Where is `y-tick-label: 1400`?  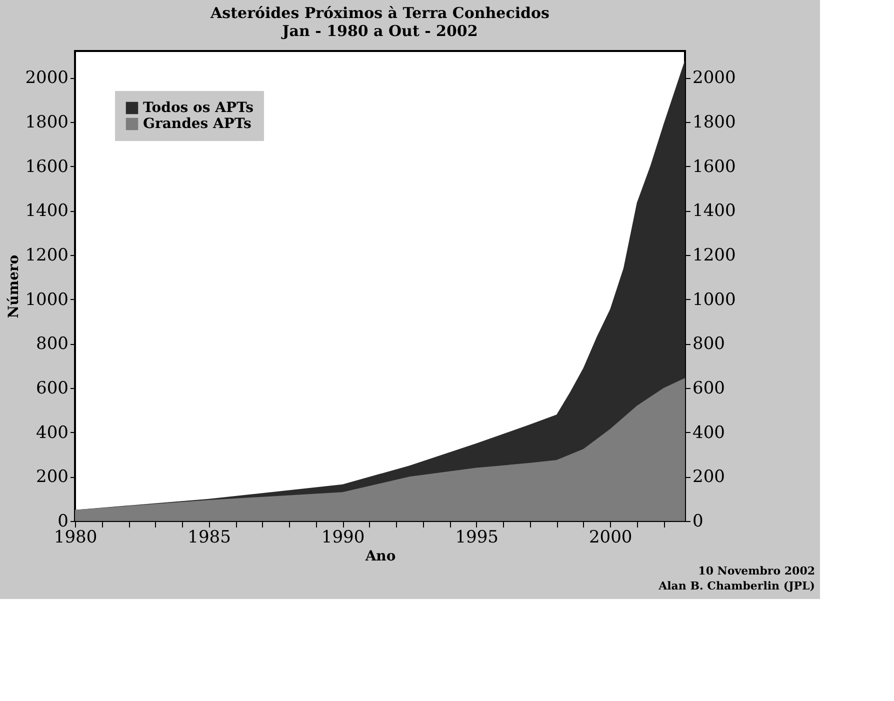
y-tick-label: 1400 is located at coordinates (46, 211).